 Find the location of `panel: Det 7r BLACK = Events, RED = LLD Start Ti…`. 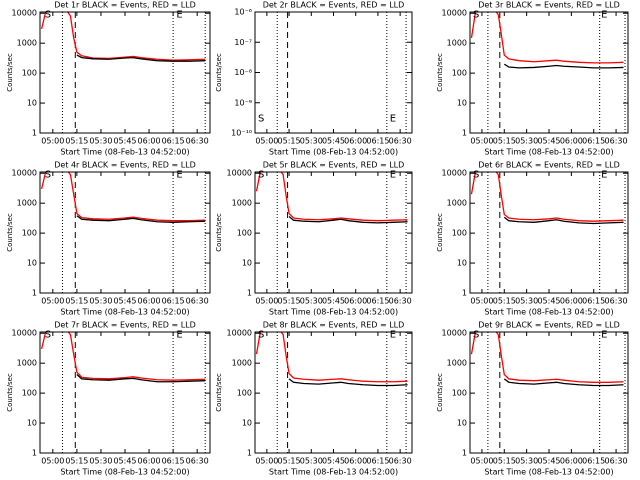

panel: Det 7r BLACK = Events, RED = LLD Start Ti… is located at coordinates (108, 399).